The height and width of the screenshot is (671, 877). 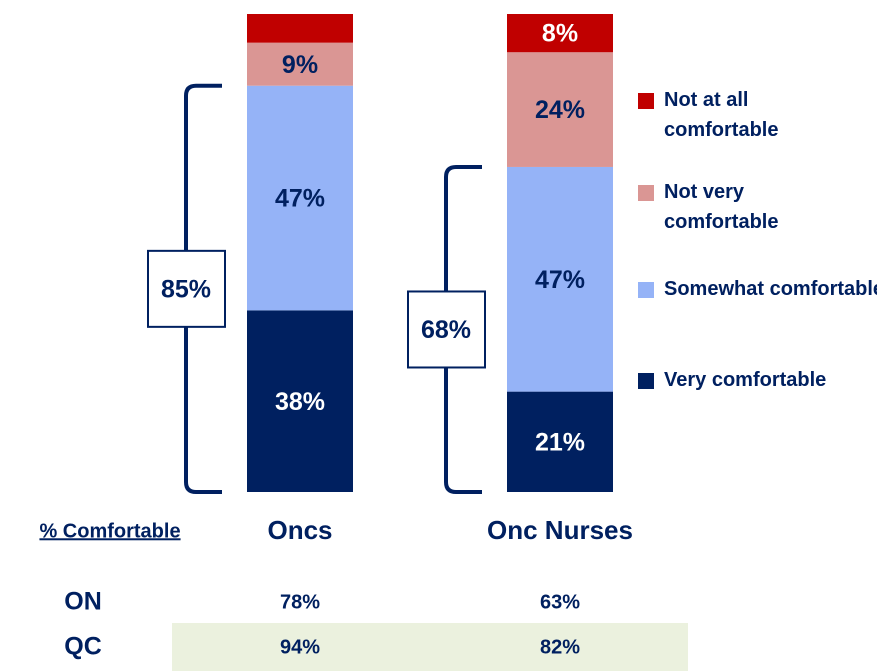 I want to click on category-label: Oncs, so click(x=299, y=530).